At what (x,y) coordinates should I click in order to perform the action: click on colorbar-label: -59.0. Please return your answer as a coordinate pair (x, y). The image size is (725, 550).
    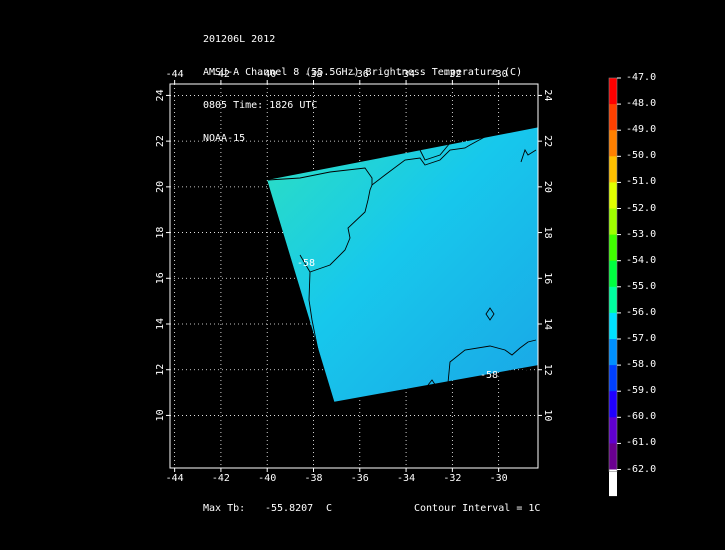
    Looking at the image, I should click on (641, 391).